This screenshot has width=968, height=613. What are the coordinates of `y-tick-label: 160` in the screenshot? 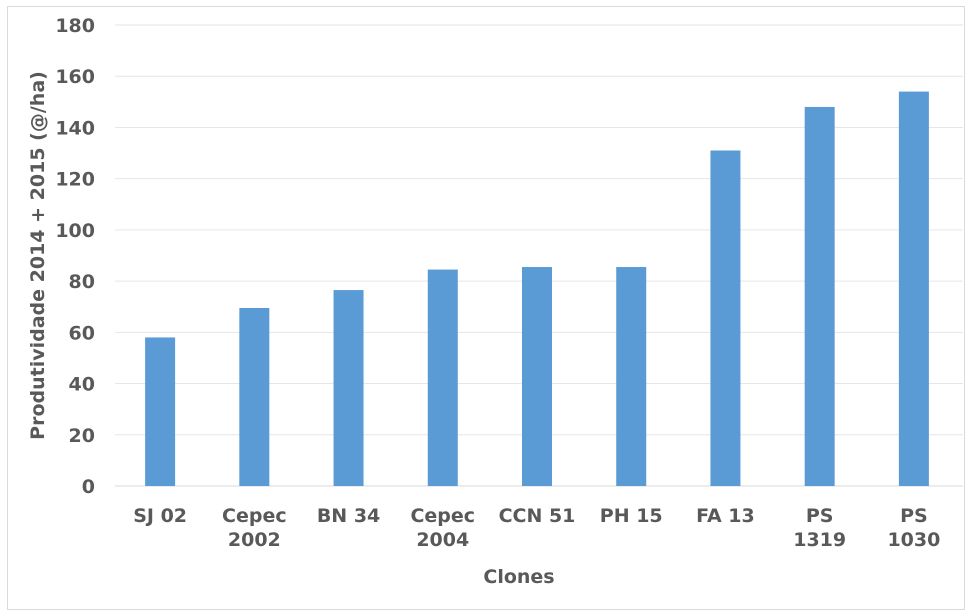 It's located at (75, 77).